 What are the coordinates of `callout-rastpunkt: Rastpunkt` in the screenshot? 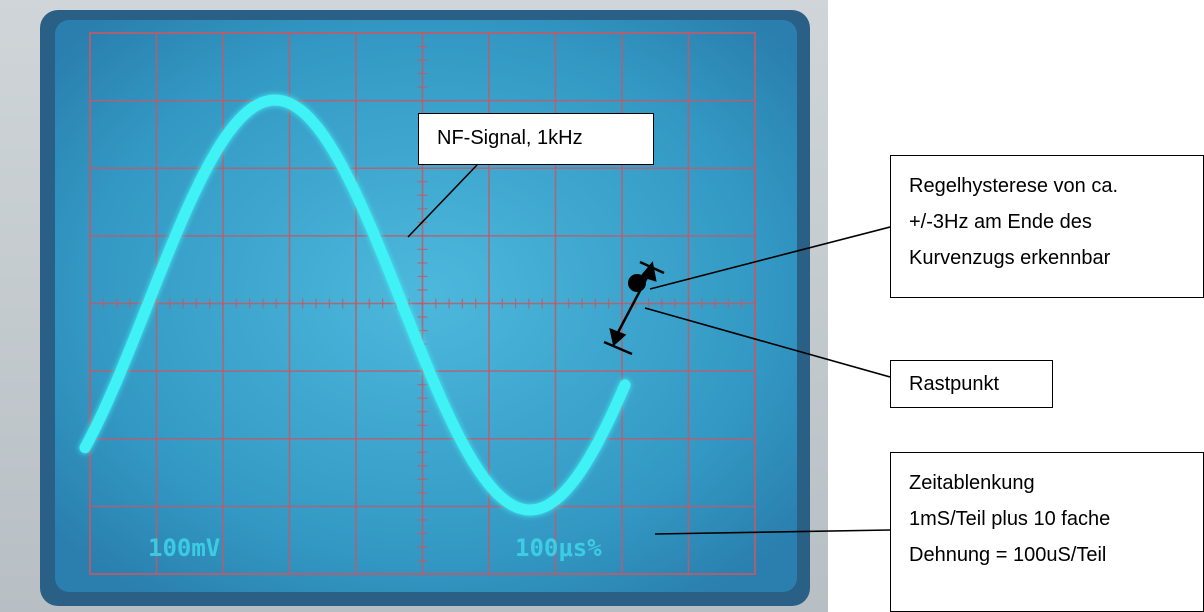 It's located at (971, 384).